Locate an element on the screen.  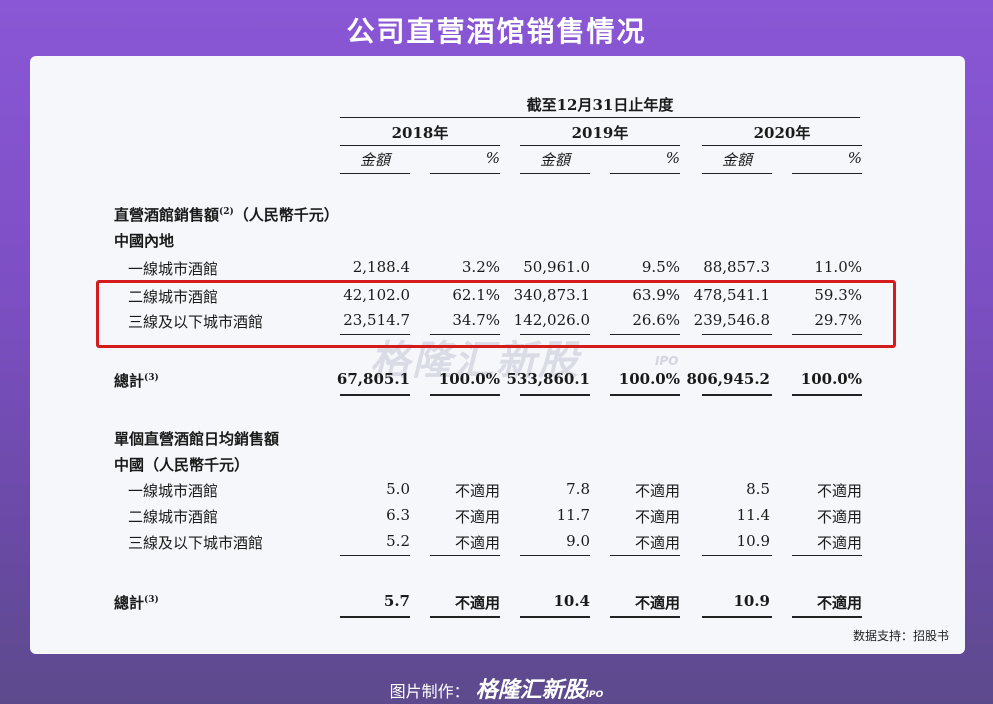
cell: 11.4 is located at coordinates (753, 515).